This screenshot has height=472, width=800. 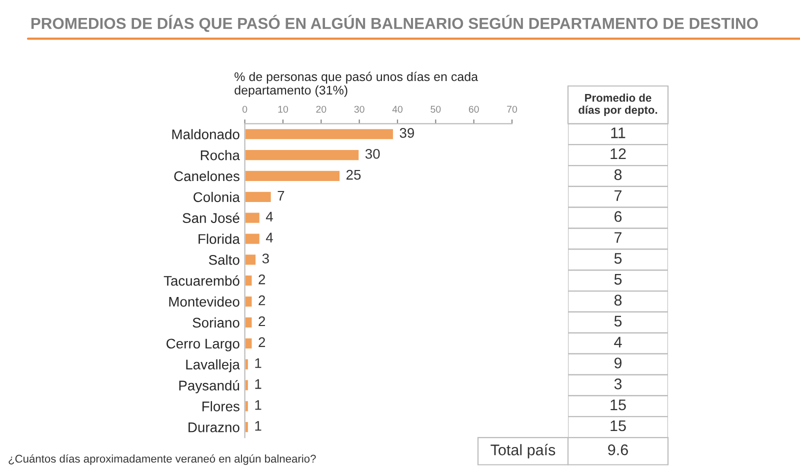 What do you see at coordinates (523, 451) in the screenshot?
I see `text: Total país` at bounding box center [523, 451].